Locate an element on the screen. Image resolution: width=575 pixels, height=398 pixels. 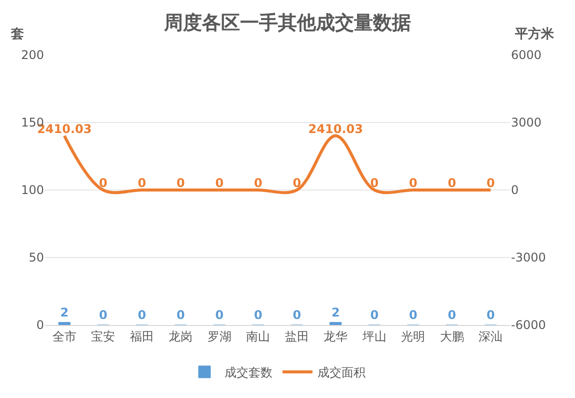
x-tick-label: 光明 is located at coordinates (413, 336).